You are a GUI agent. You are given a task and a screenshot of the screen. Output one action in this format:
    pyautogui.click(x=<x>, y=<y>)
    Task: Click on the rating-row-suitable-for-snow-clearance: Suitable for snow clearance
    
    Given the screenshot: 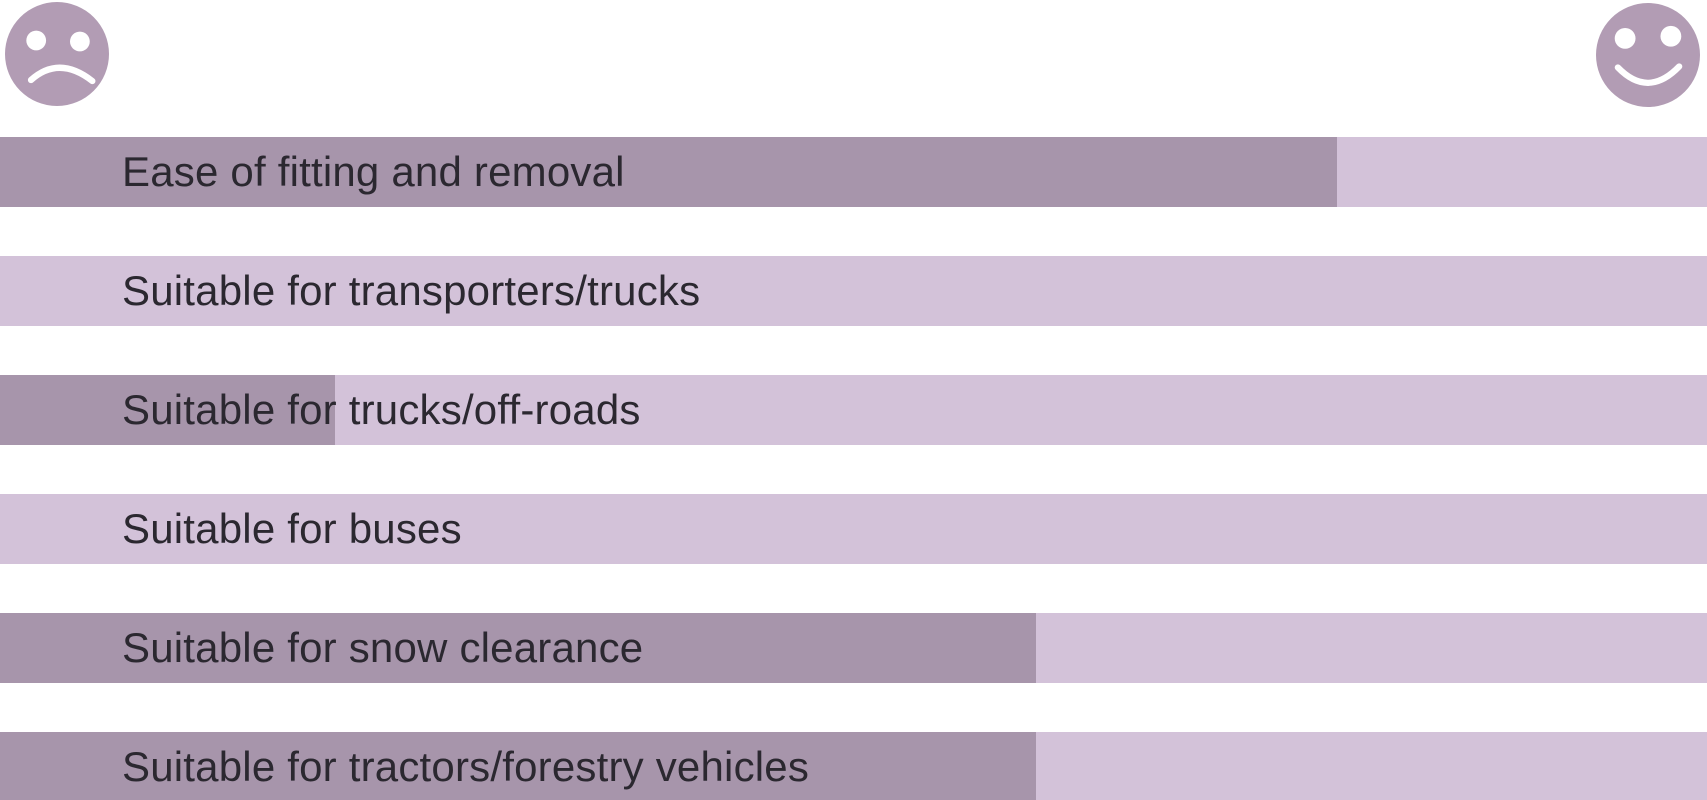 What is the action you would take?
    pyautogui.click(x=853, y=648)
    